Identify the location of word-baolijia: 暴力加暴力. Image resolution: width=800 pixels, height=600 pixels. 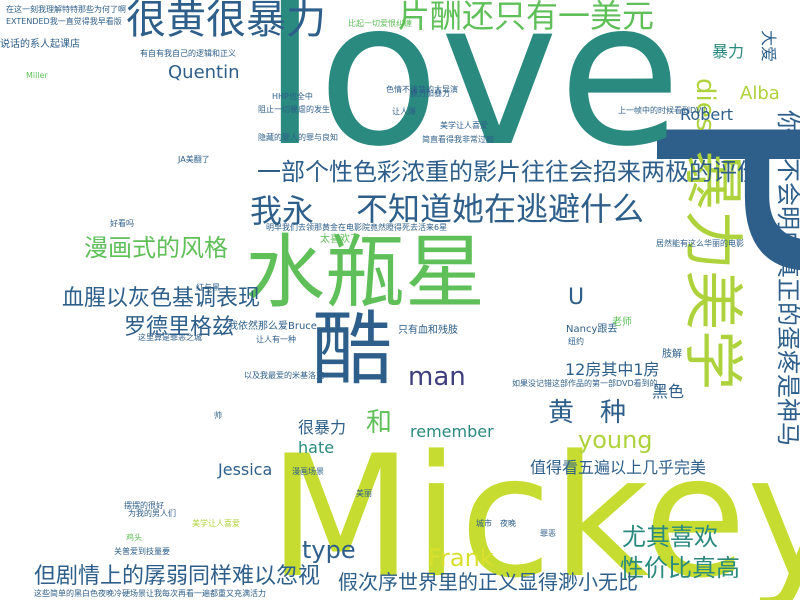
(430, 93).